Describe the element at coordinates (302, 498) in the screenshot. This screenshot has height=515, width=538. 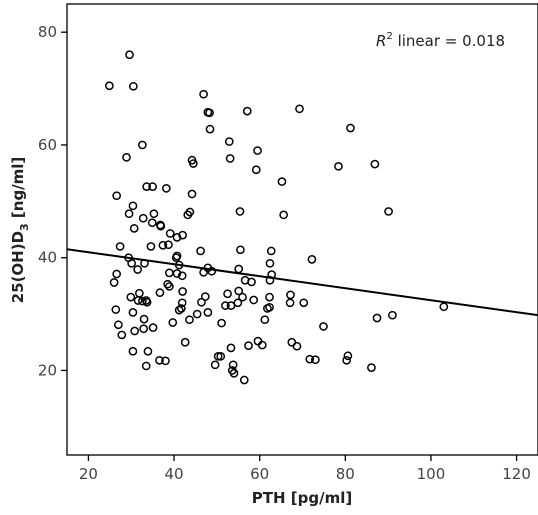
I see `x-axis-label: PTH [pg/ml]` at that location.